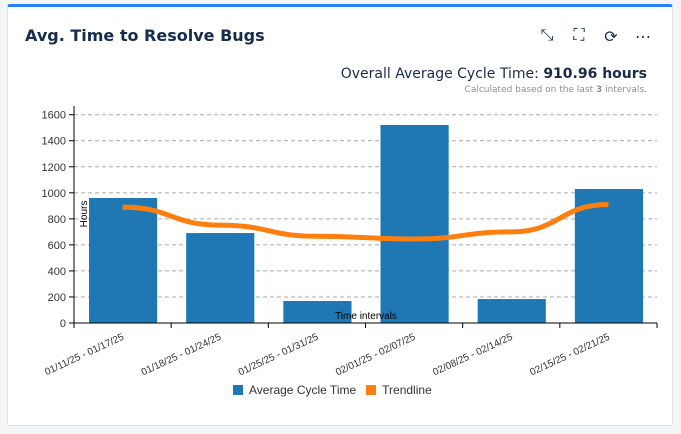  I want to click on y-tick-label: 400, so click(57, 272).